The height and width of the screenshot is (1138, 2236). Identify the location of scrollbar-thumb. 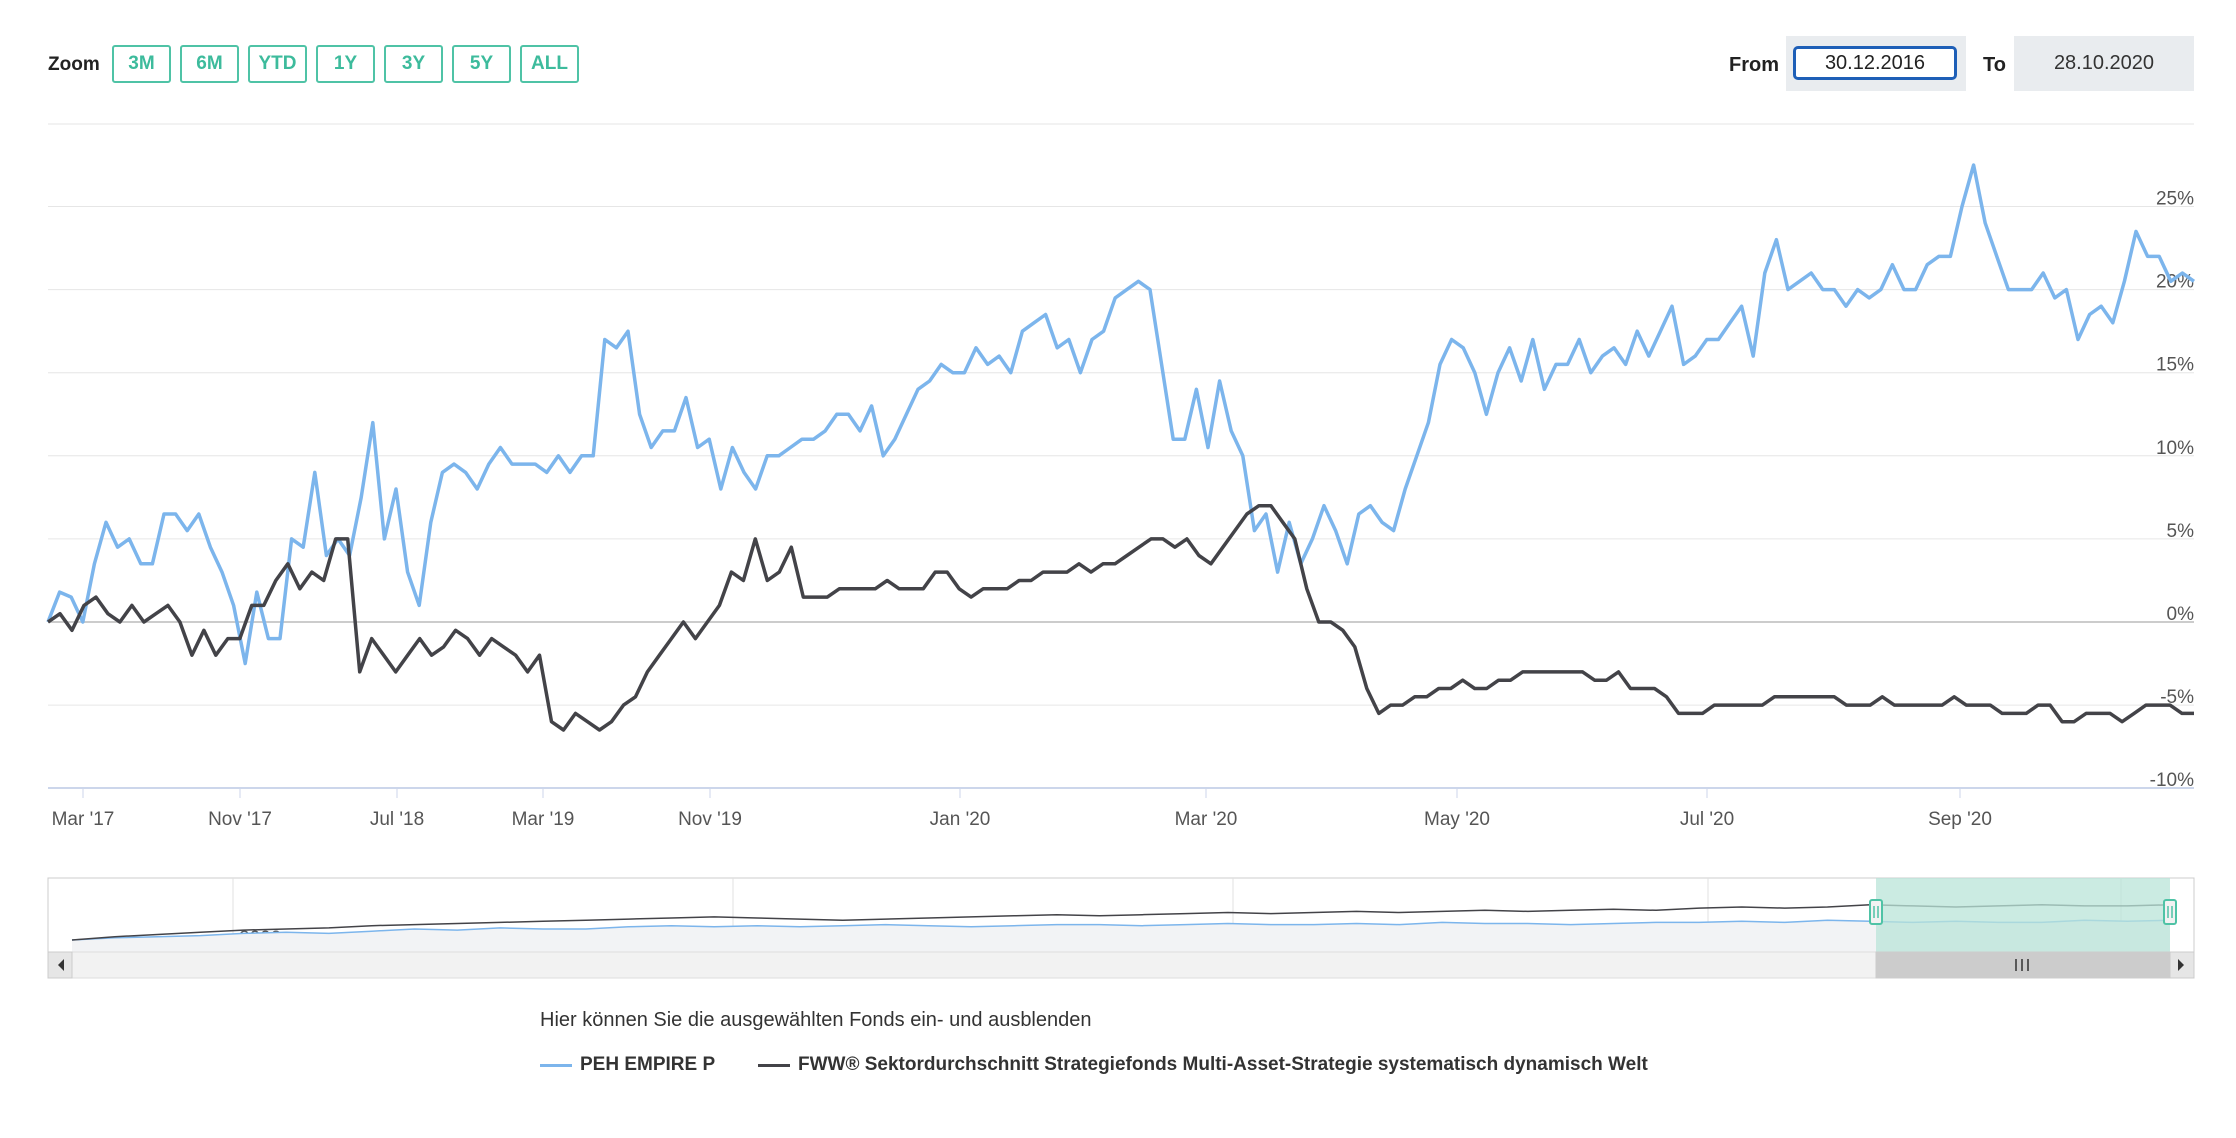
(2023, 965).